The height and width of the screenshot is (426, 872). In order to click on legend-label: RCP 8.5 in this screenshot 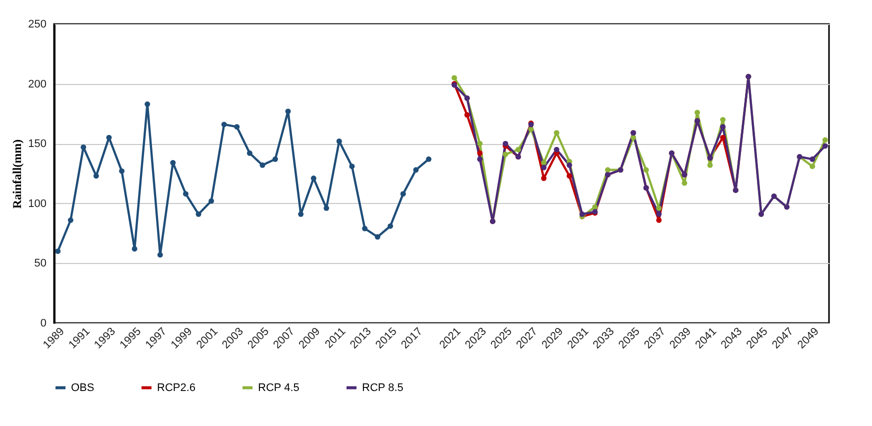, I will do `click(383, 388)`.